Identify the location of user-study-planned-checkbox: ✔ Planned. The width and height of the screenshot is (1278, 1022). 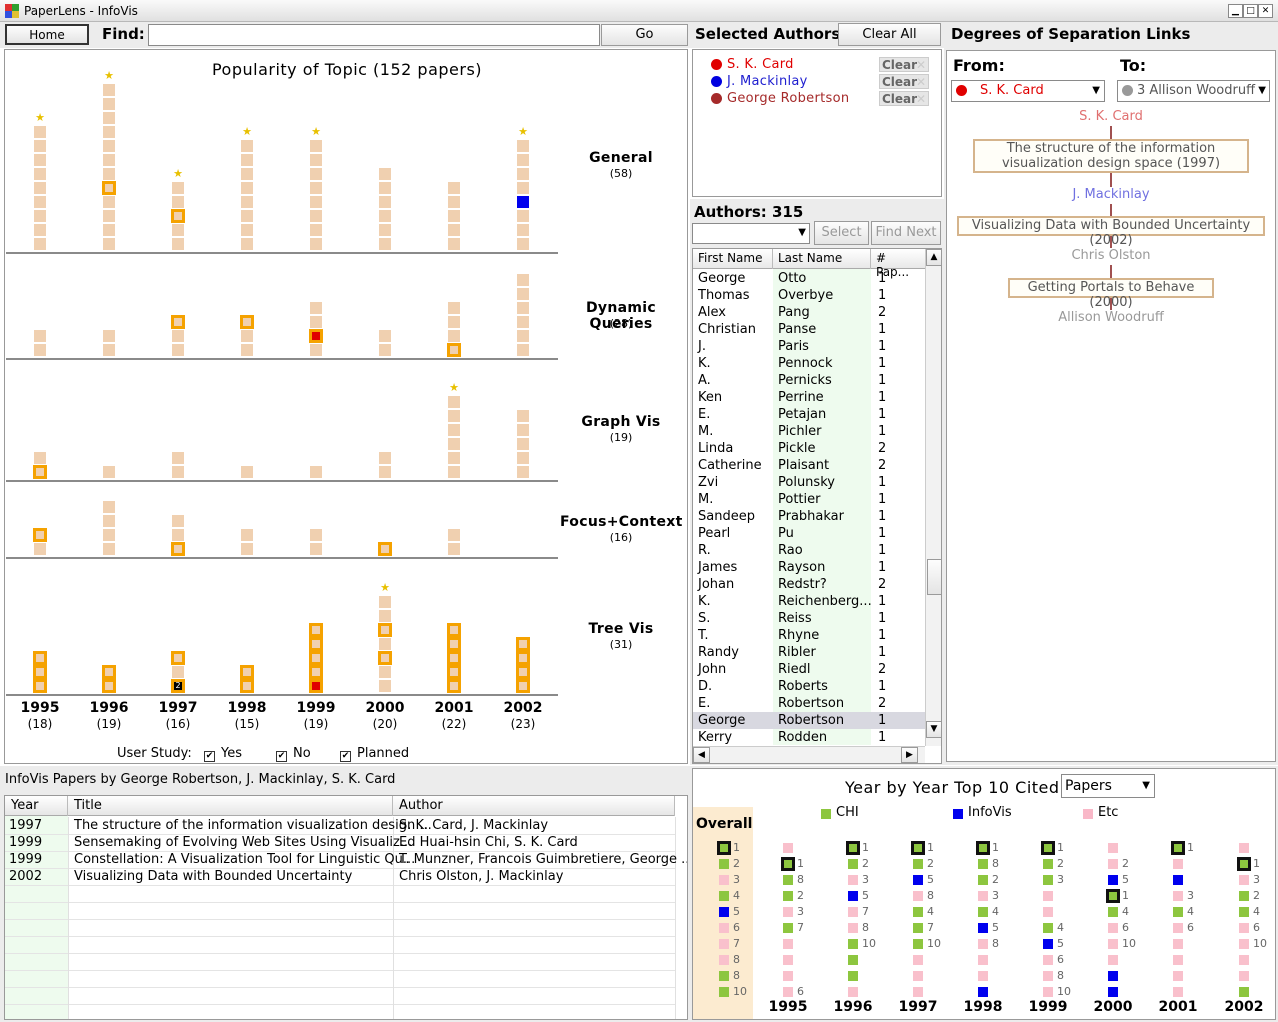
(374, 754).